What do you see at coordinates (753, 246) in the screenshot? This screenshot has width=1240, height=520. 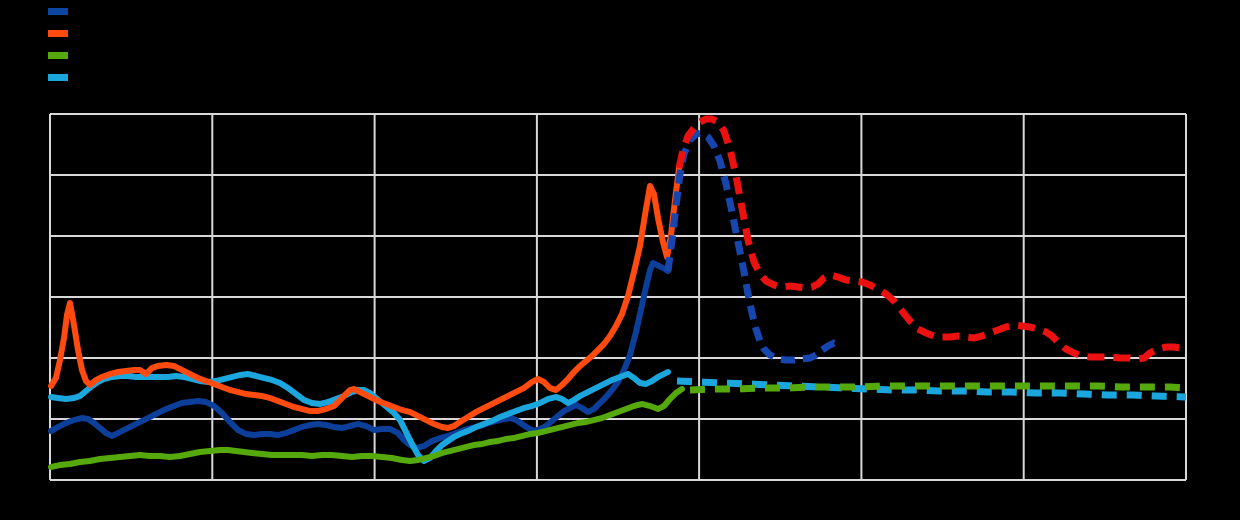 I see `series-blue-dashed-line` at bounding box center [753, 246].